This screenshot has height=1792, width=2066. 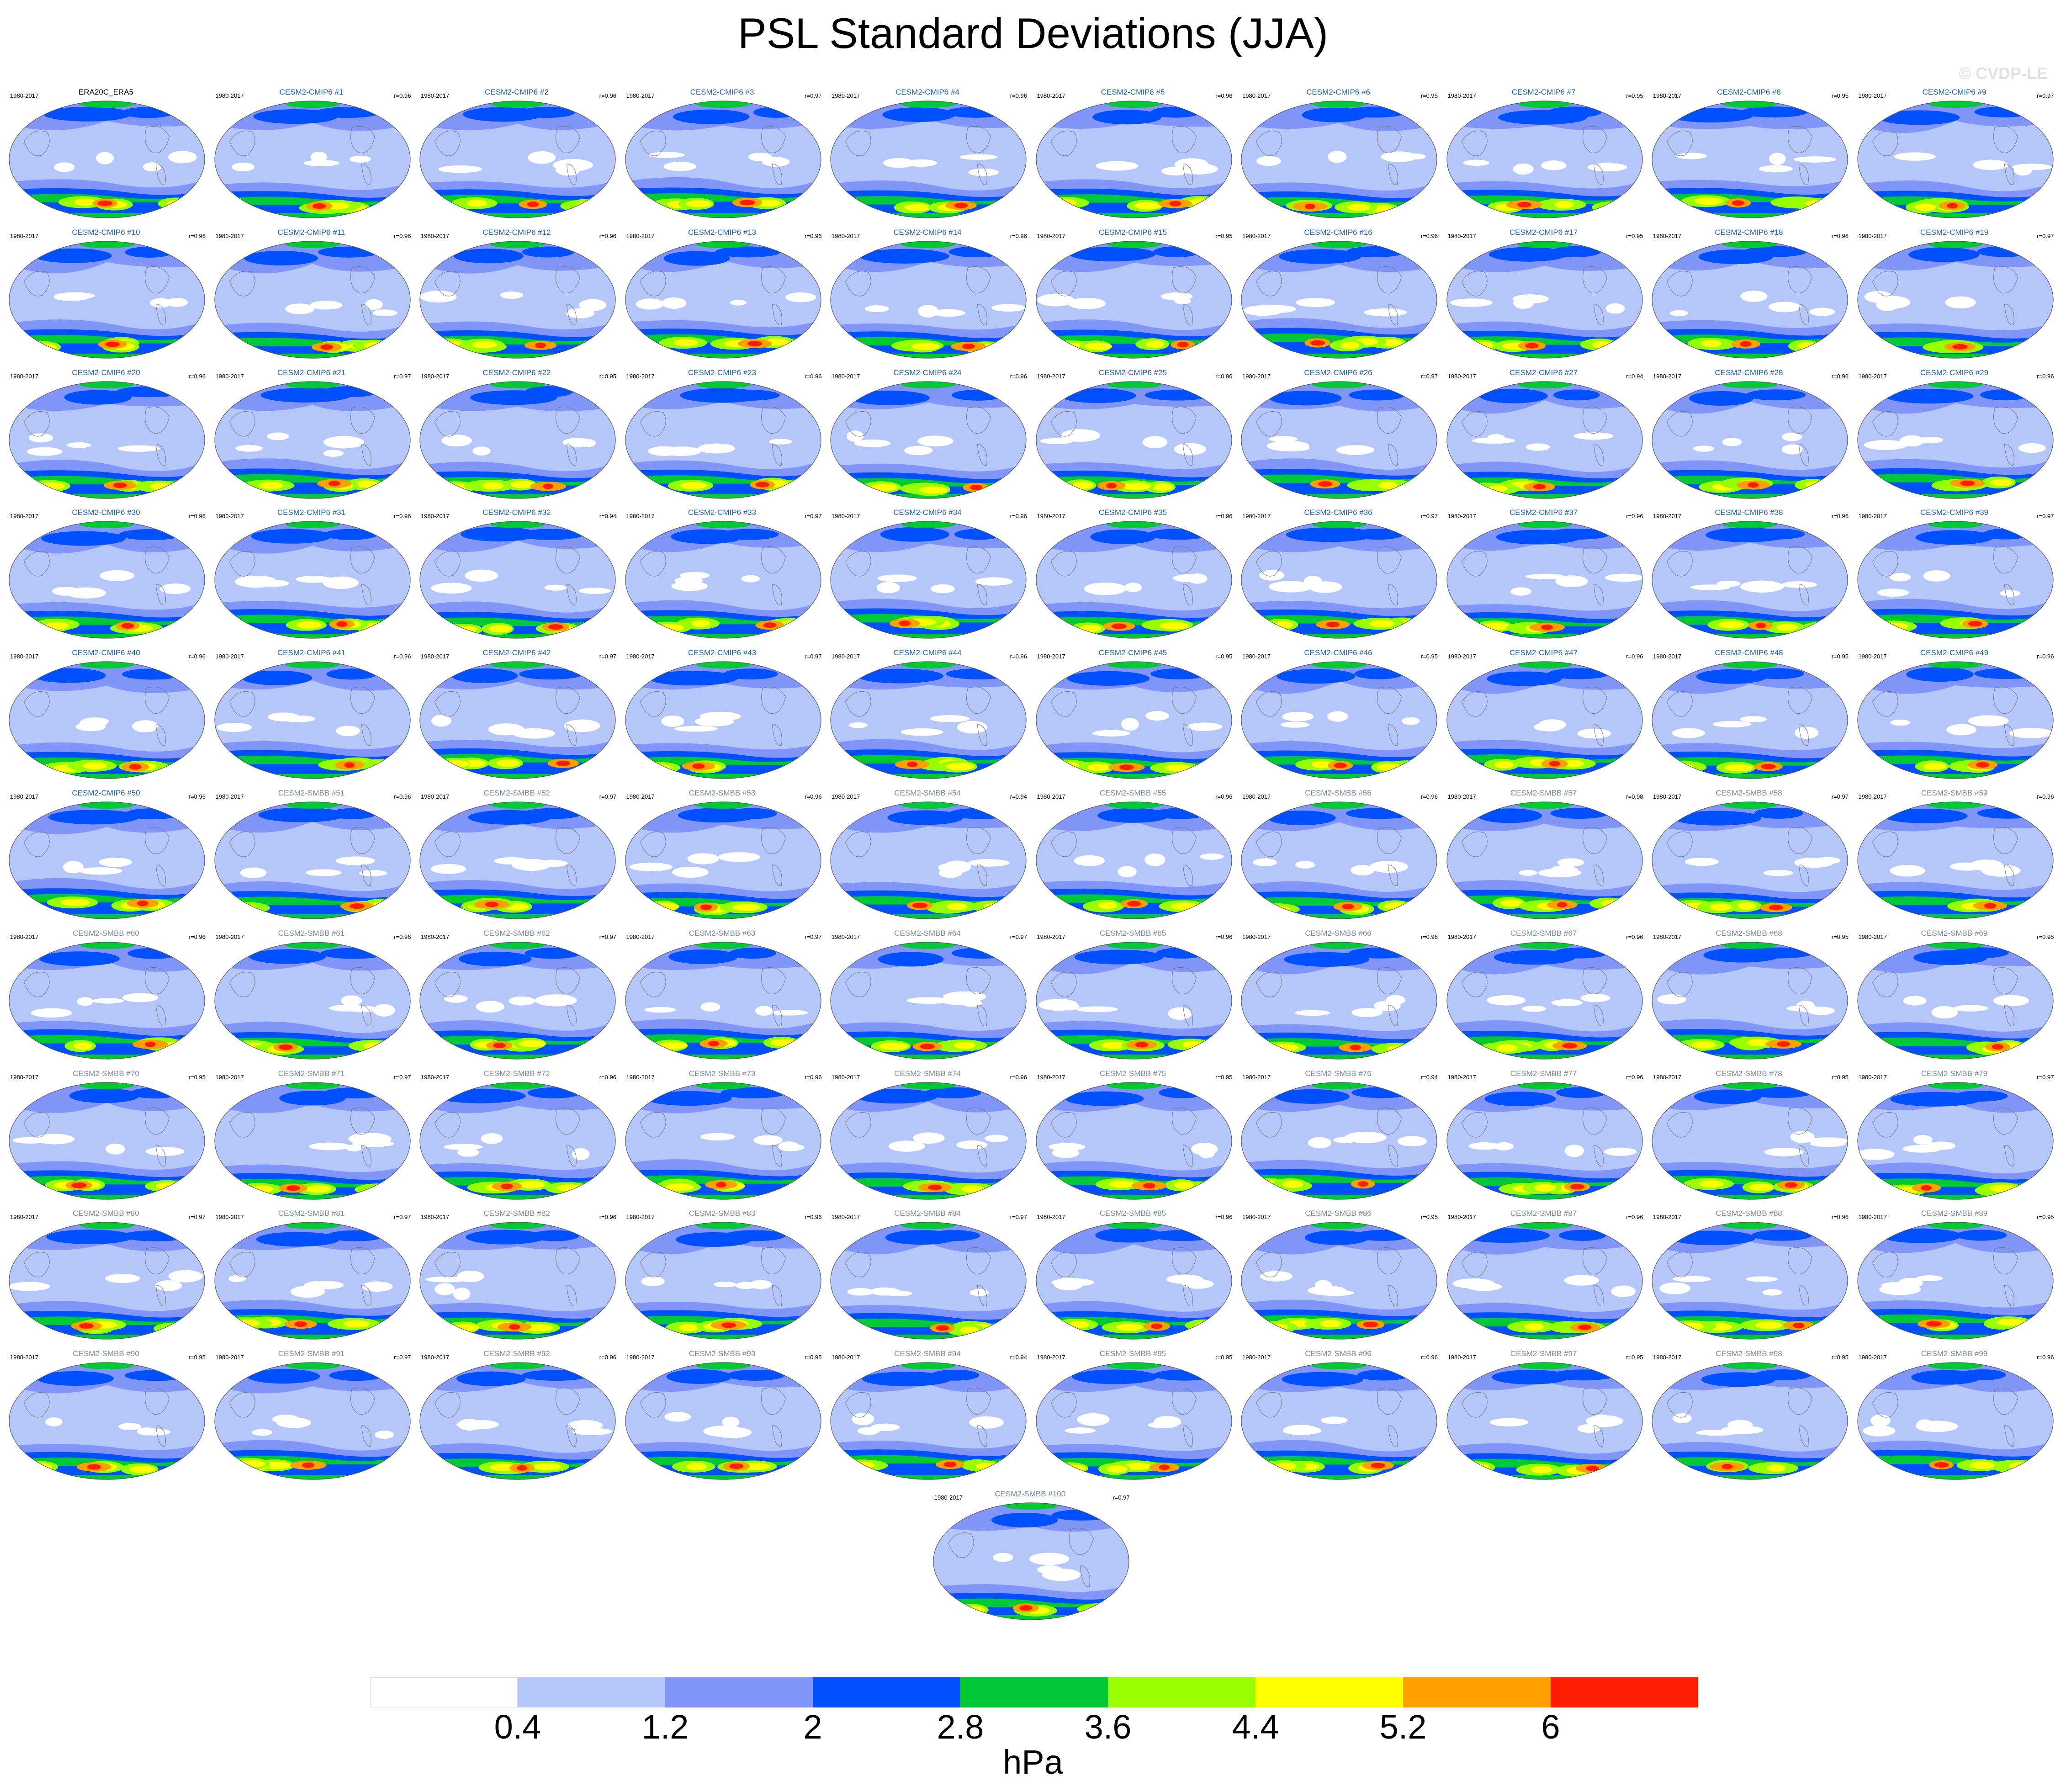 What do you see at coordinates (1132, 793) in the screenshot?
I see `panel-title: CESM2-SMBB #55` at bounding box center [1132, 793].